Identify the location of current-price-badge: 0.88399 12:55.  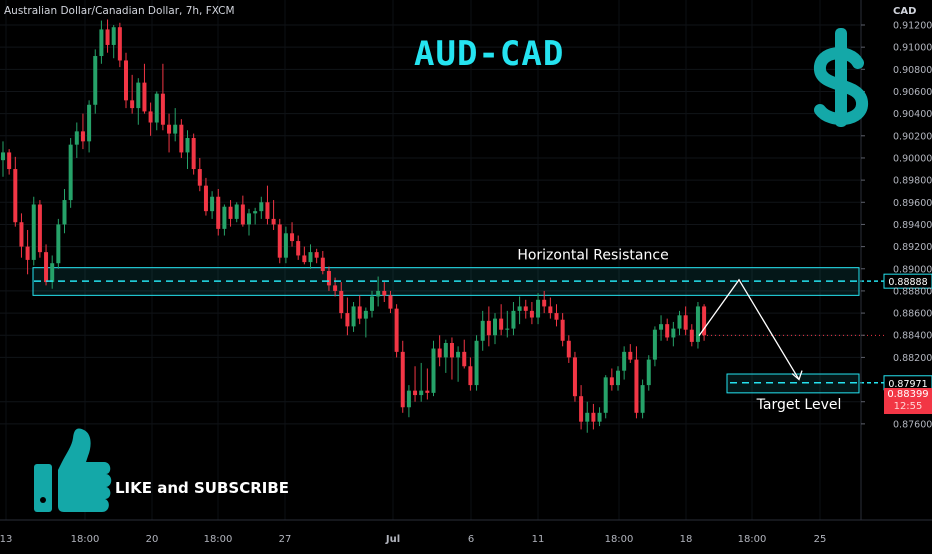
(908, 401).